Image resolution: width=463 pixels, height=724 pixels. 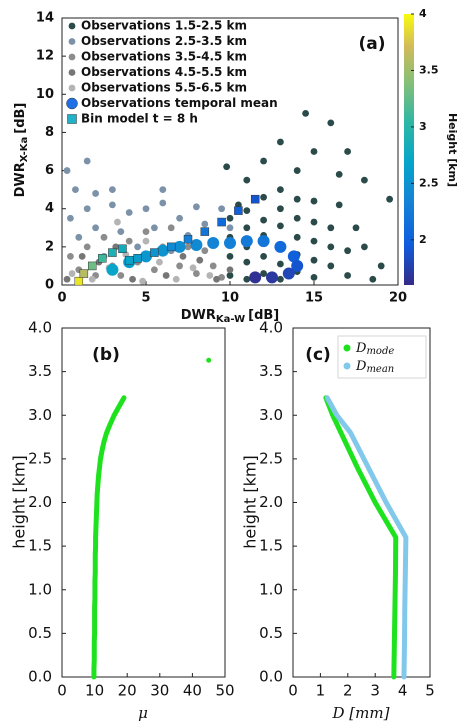 I want to click on axis-label: DWRKa-W [dB], so click(x=230, y=317).